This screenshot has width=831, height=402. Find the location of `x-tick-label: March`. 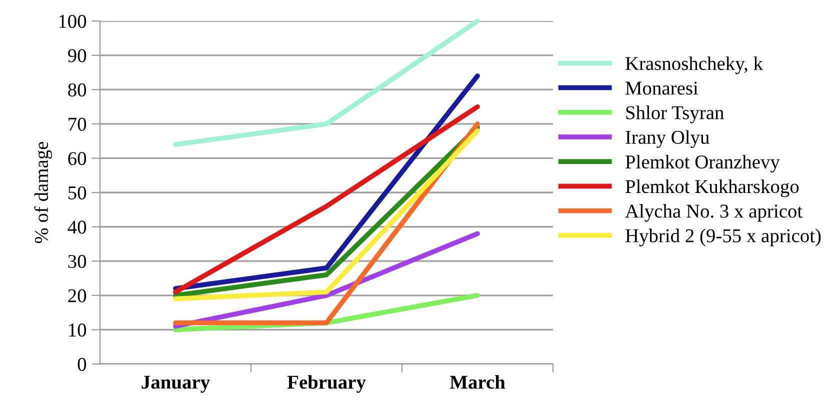

x-tick-label: March is located at coordinates (478, 382).